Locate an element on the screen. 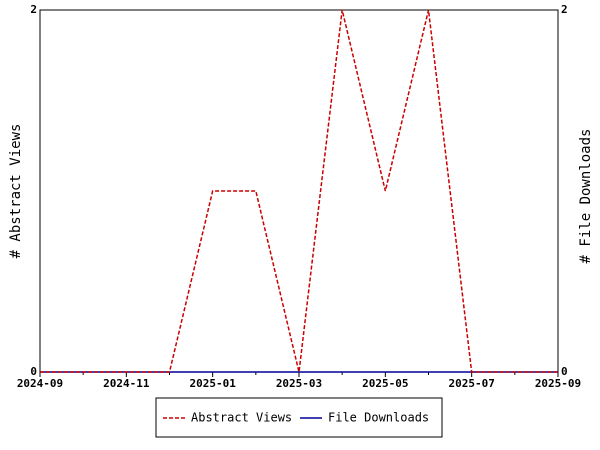 The image size is (600, 450). y-axis-title: # Abstract Views is located at coordinates (16, 191).